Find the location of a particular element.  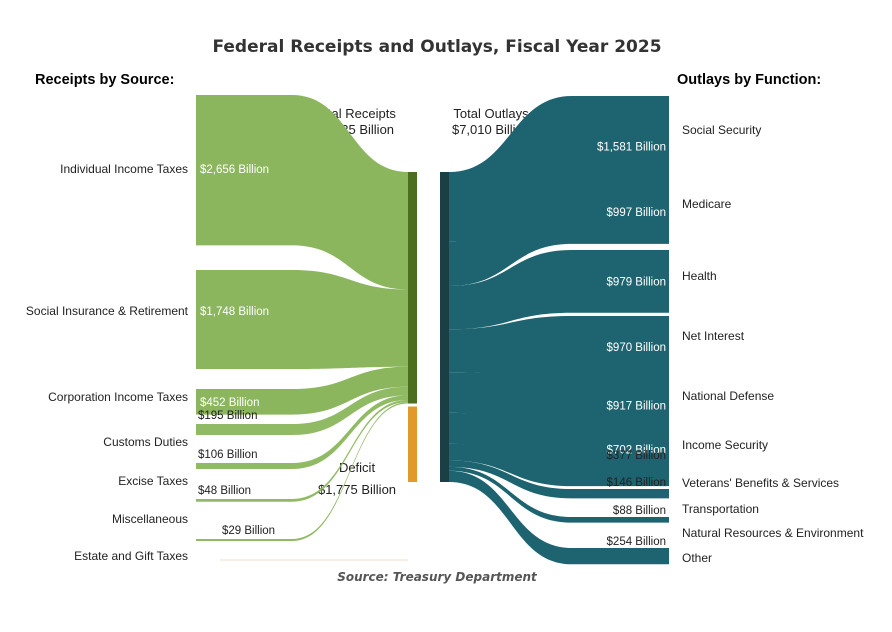

receipts-heading: Receipts by Source: is located at coordinates (104, 80).